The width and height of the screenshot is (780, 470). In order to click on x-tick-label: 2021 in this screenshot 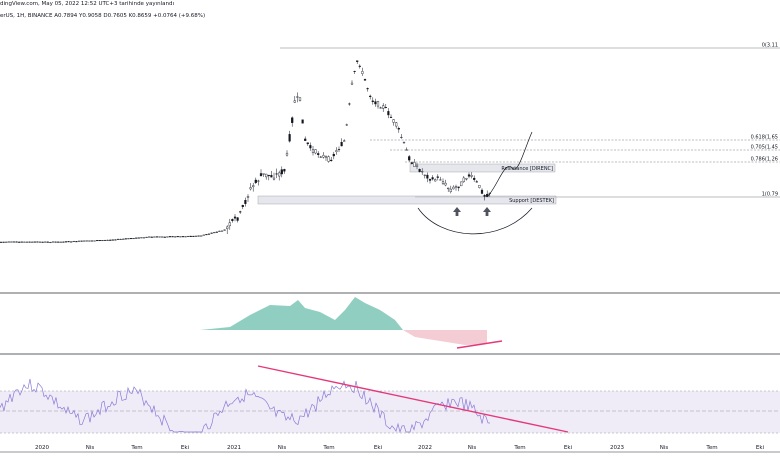, I will do `click(234, 448)`.